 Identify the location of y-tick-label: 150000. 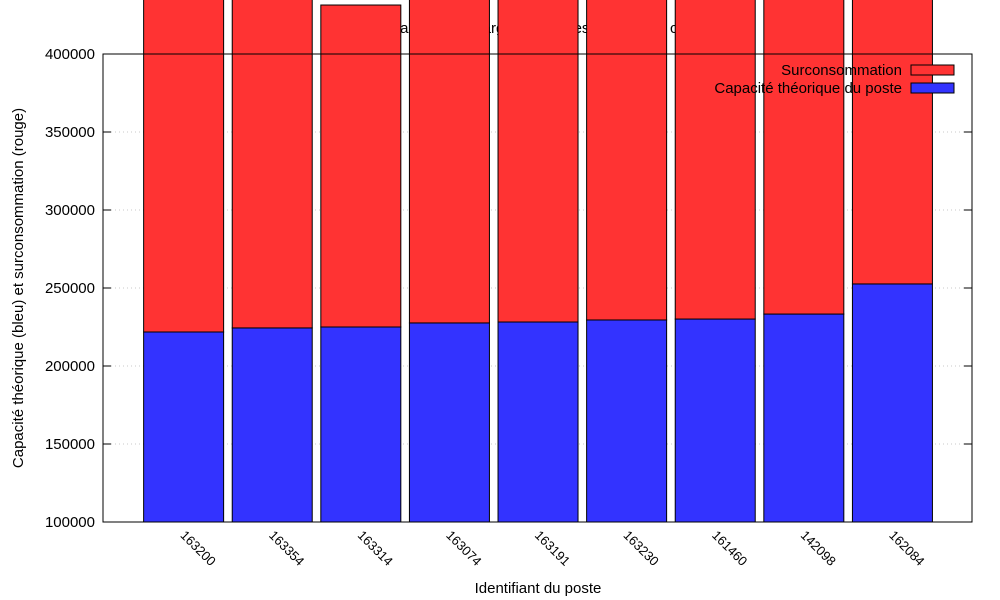
(70, 444).